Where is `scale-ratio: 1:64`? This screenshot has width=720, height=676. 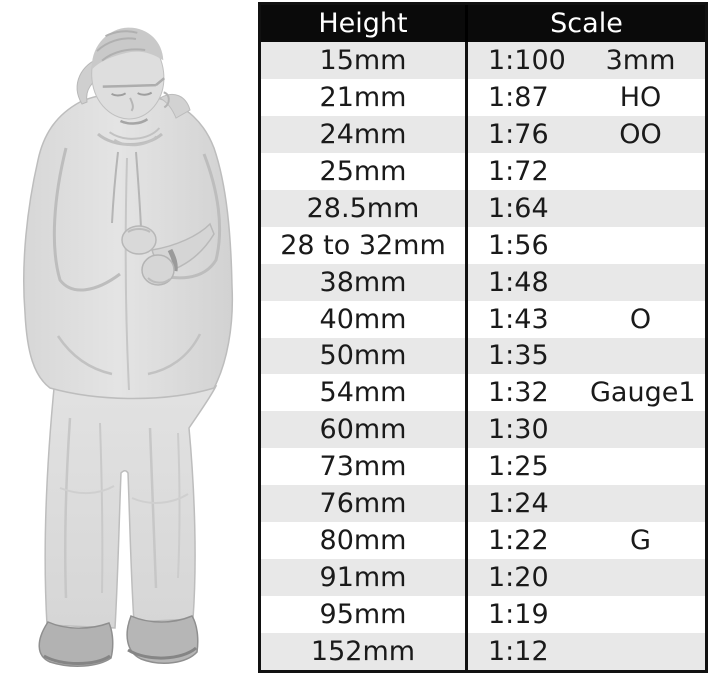
scale-ratio: 1:64 is located at coordinates (518, 208).